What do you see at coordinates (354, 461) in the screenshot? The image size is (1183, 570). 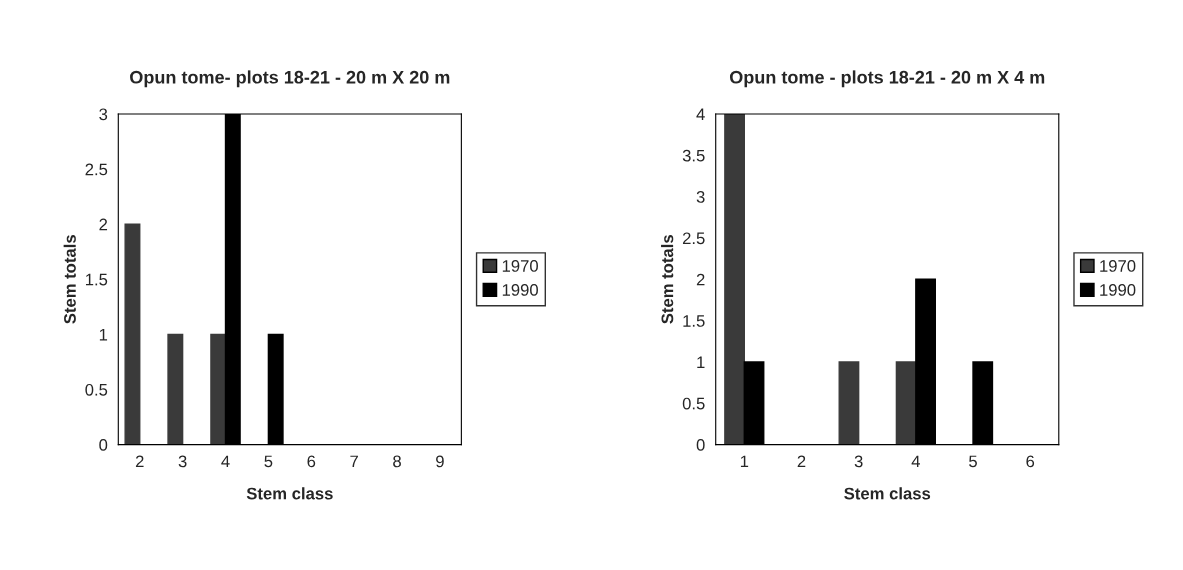 I see `x-tick-label: 7` at bounding box center [354, 461].